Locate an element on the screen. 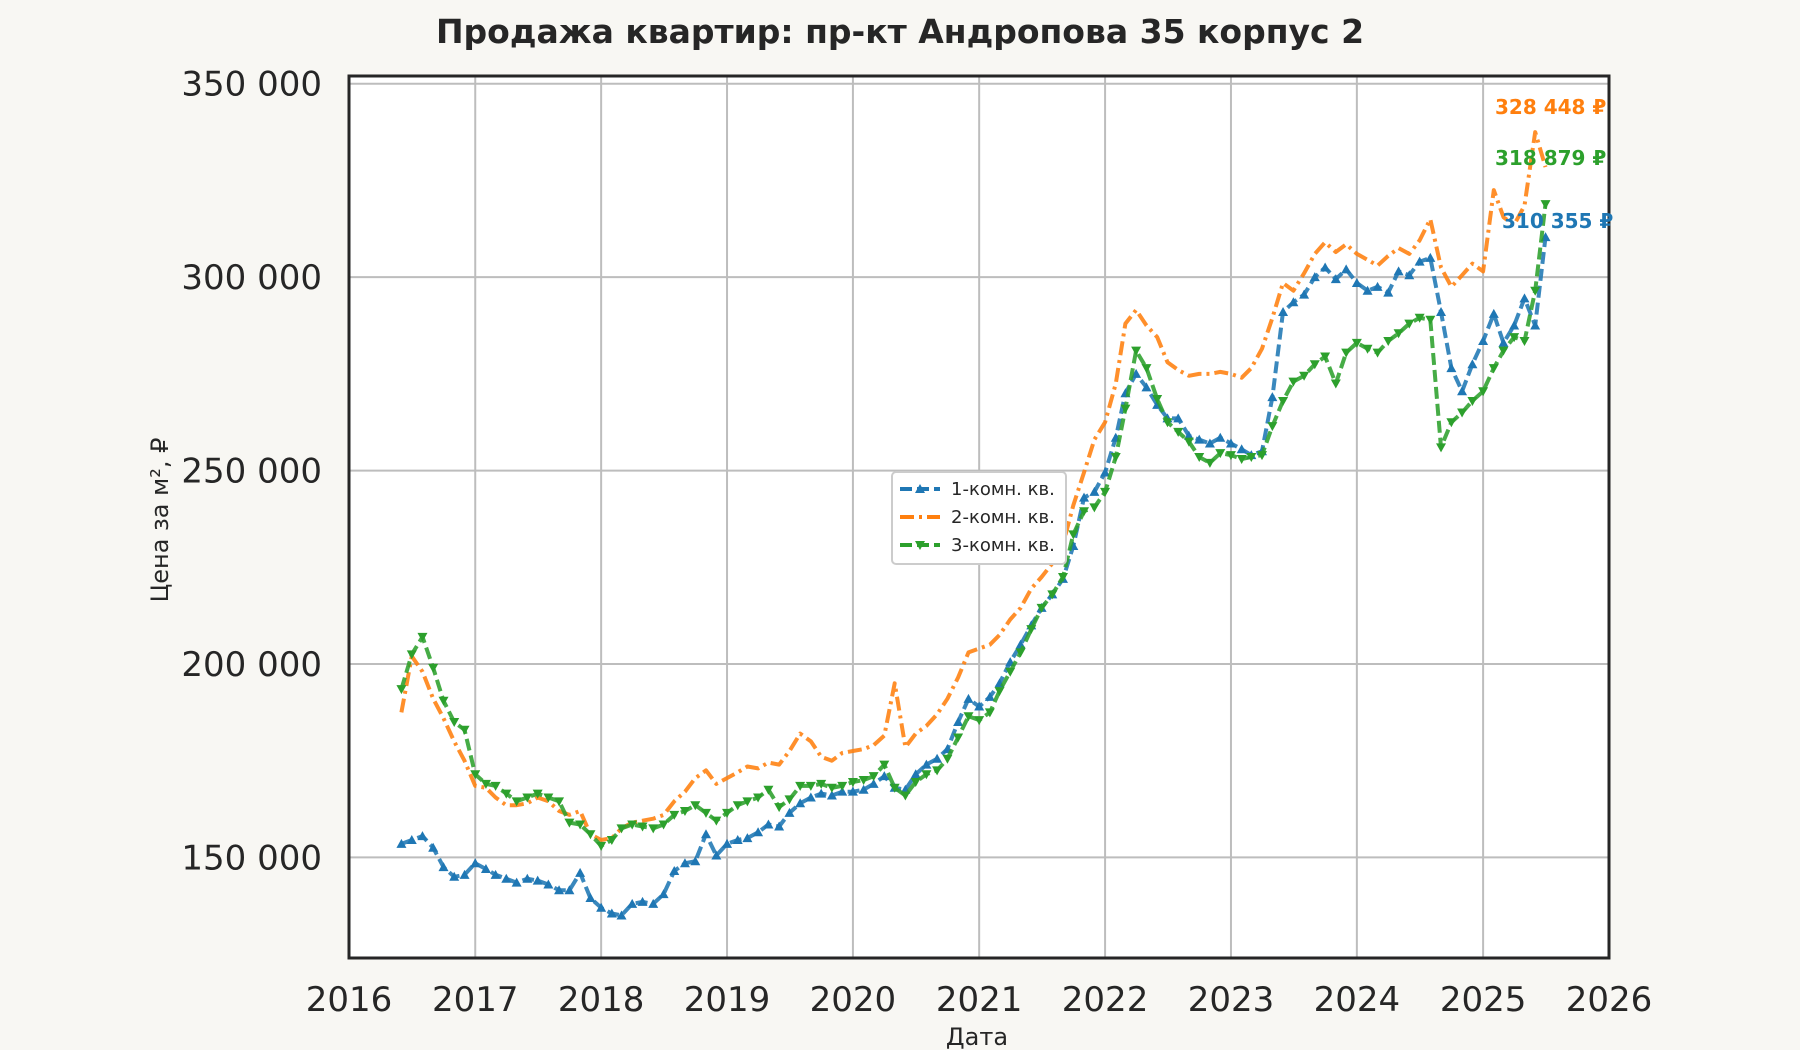 Image resolution: width=1800 pixels, height=1050 pixels. x-tick-label: 2026 is located at coordinates (1609, 1000).